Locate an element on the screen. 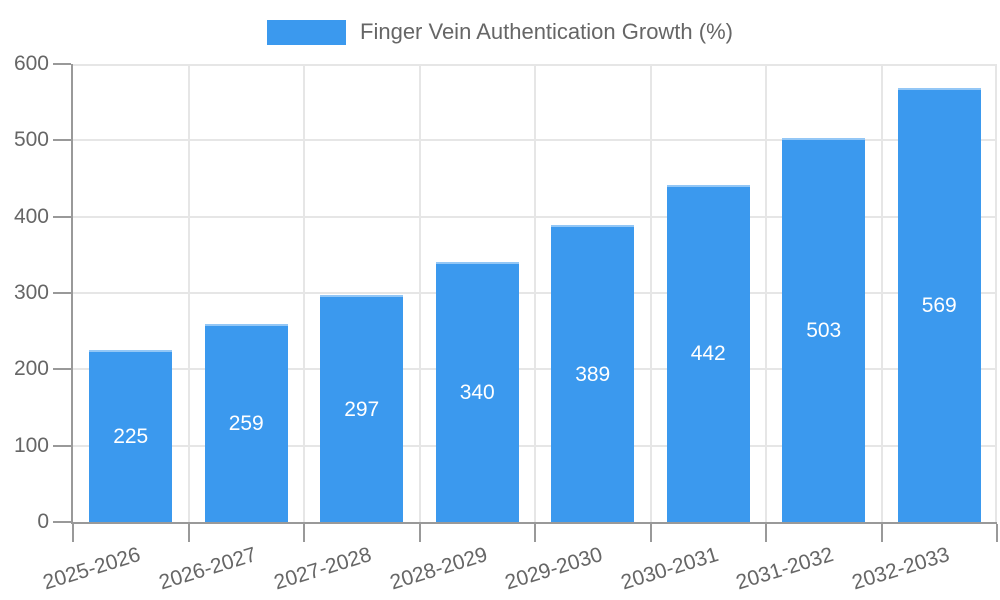 This screenshot has width=1000, height=600. x-tick-label: 2029-2030 is located at coordinates (554, 569).